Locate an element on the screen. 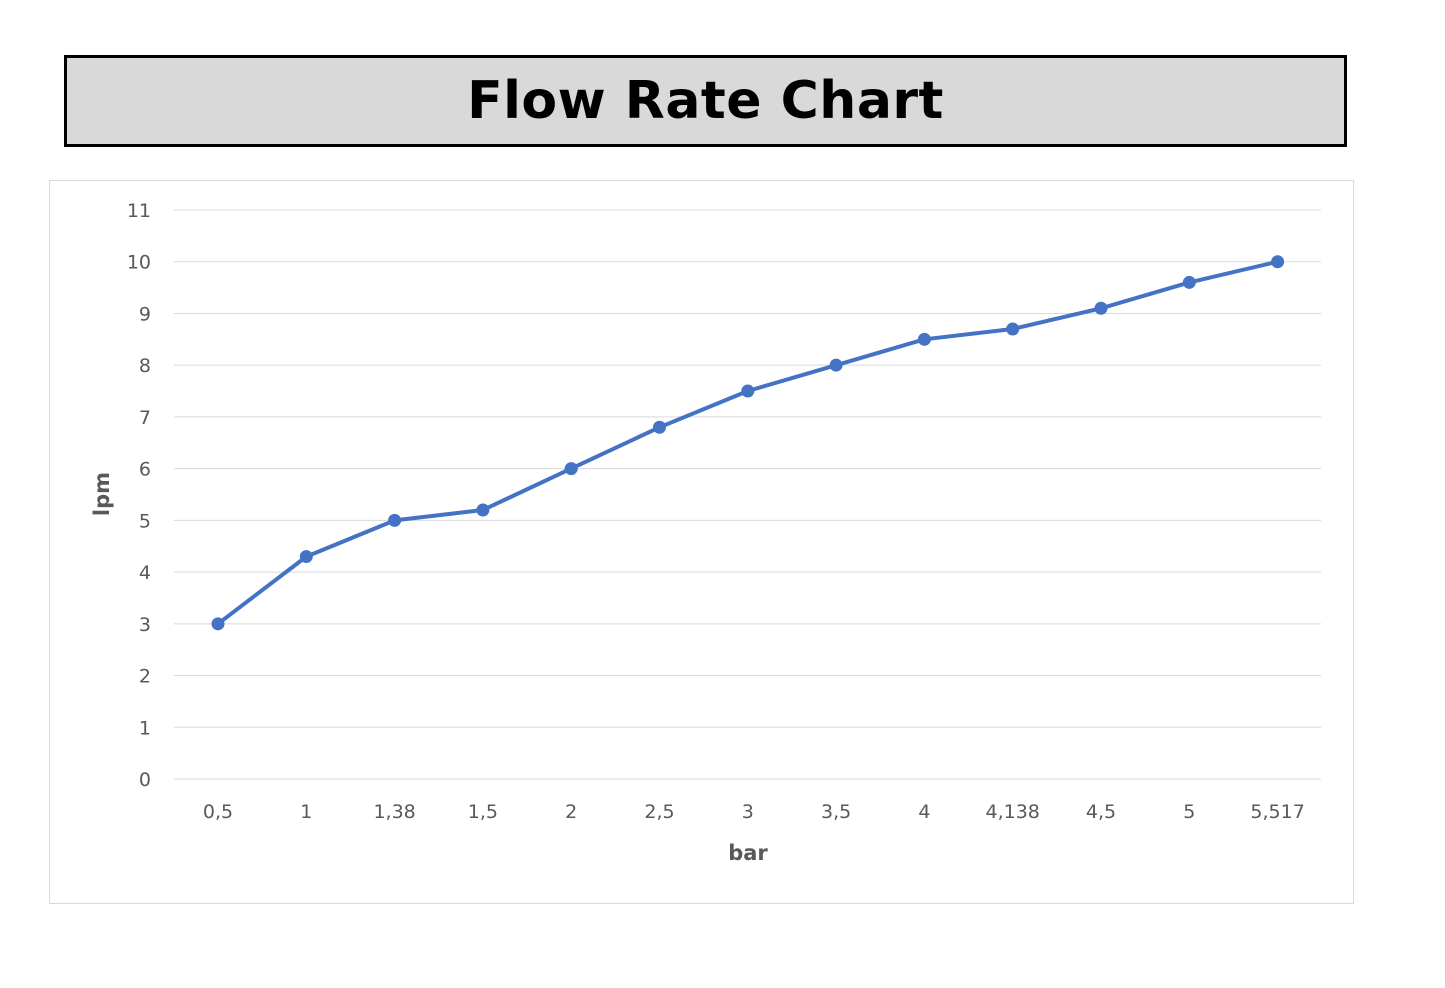  y-axis-tick-labels: 0 1 2 3 4 5 6 7 8 9 10 11 is located at coordinates (139, 495).